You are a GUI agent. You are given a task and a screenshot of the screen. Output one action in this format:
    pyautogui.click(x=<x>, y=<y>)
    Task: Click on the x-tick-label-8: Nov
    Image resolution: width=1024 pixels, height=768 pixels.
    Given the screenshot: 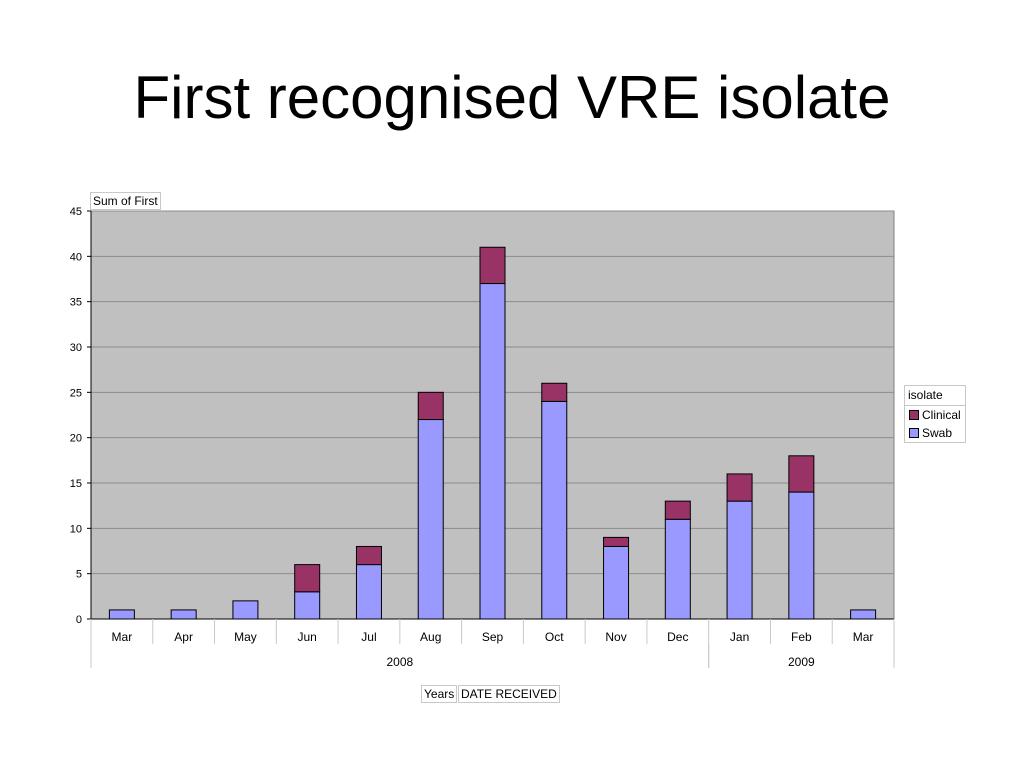 What is the action you would take?
    pyautogui.click(x=615, y=637)
    